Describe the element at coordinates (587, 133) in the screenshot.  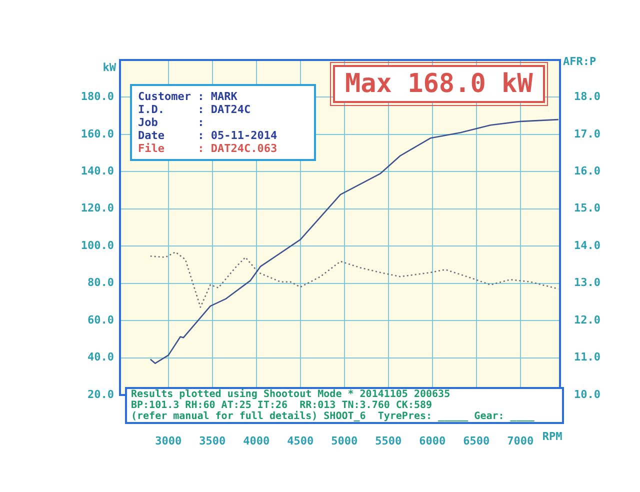
I see `y2-tick-label: 17.0` at that location.